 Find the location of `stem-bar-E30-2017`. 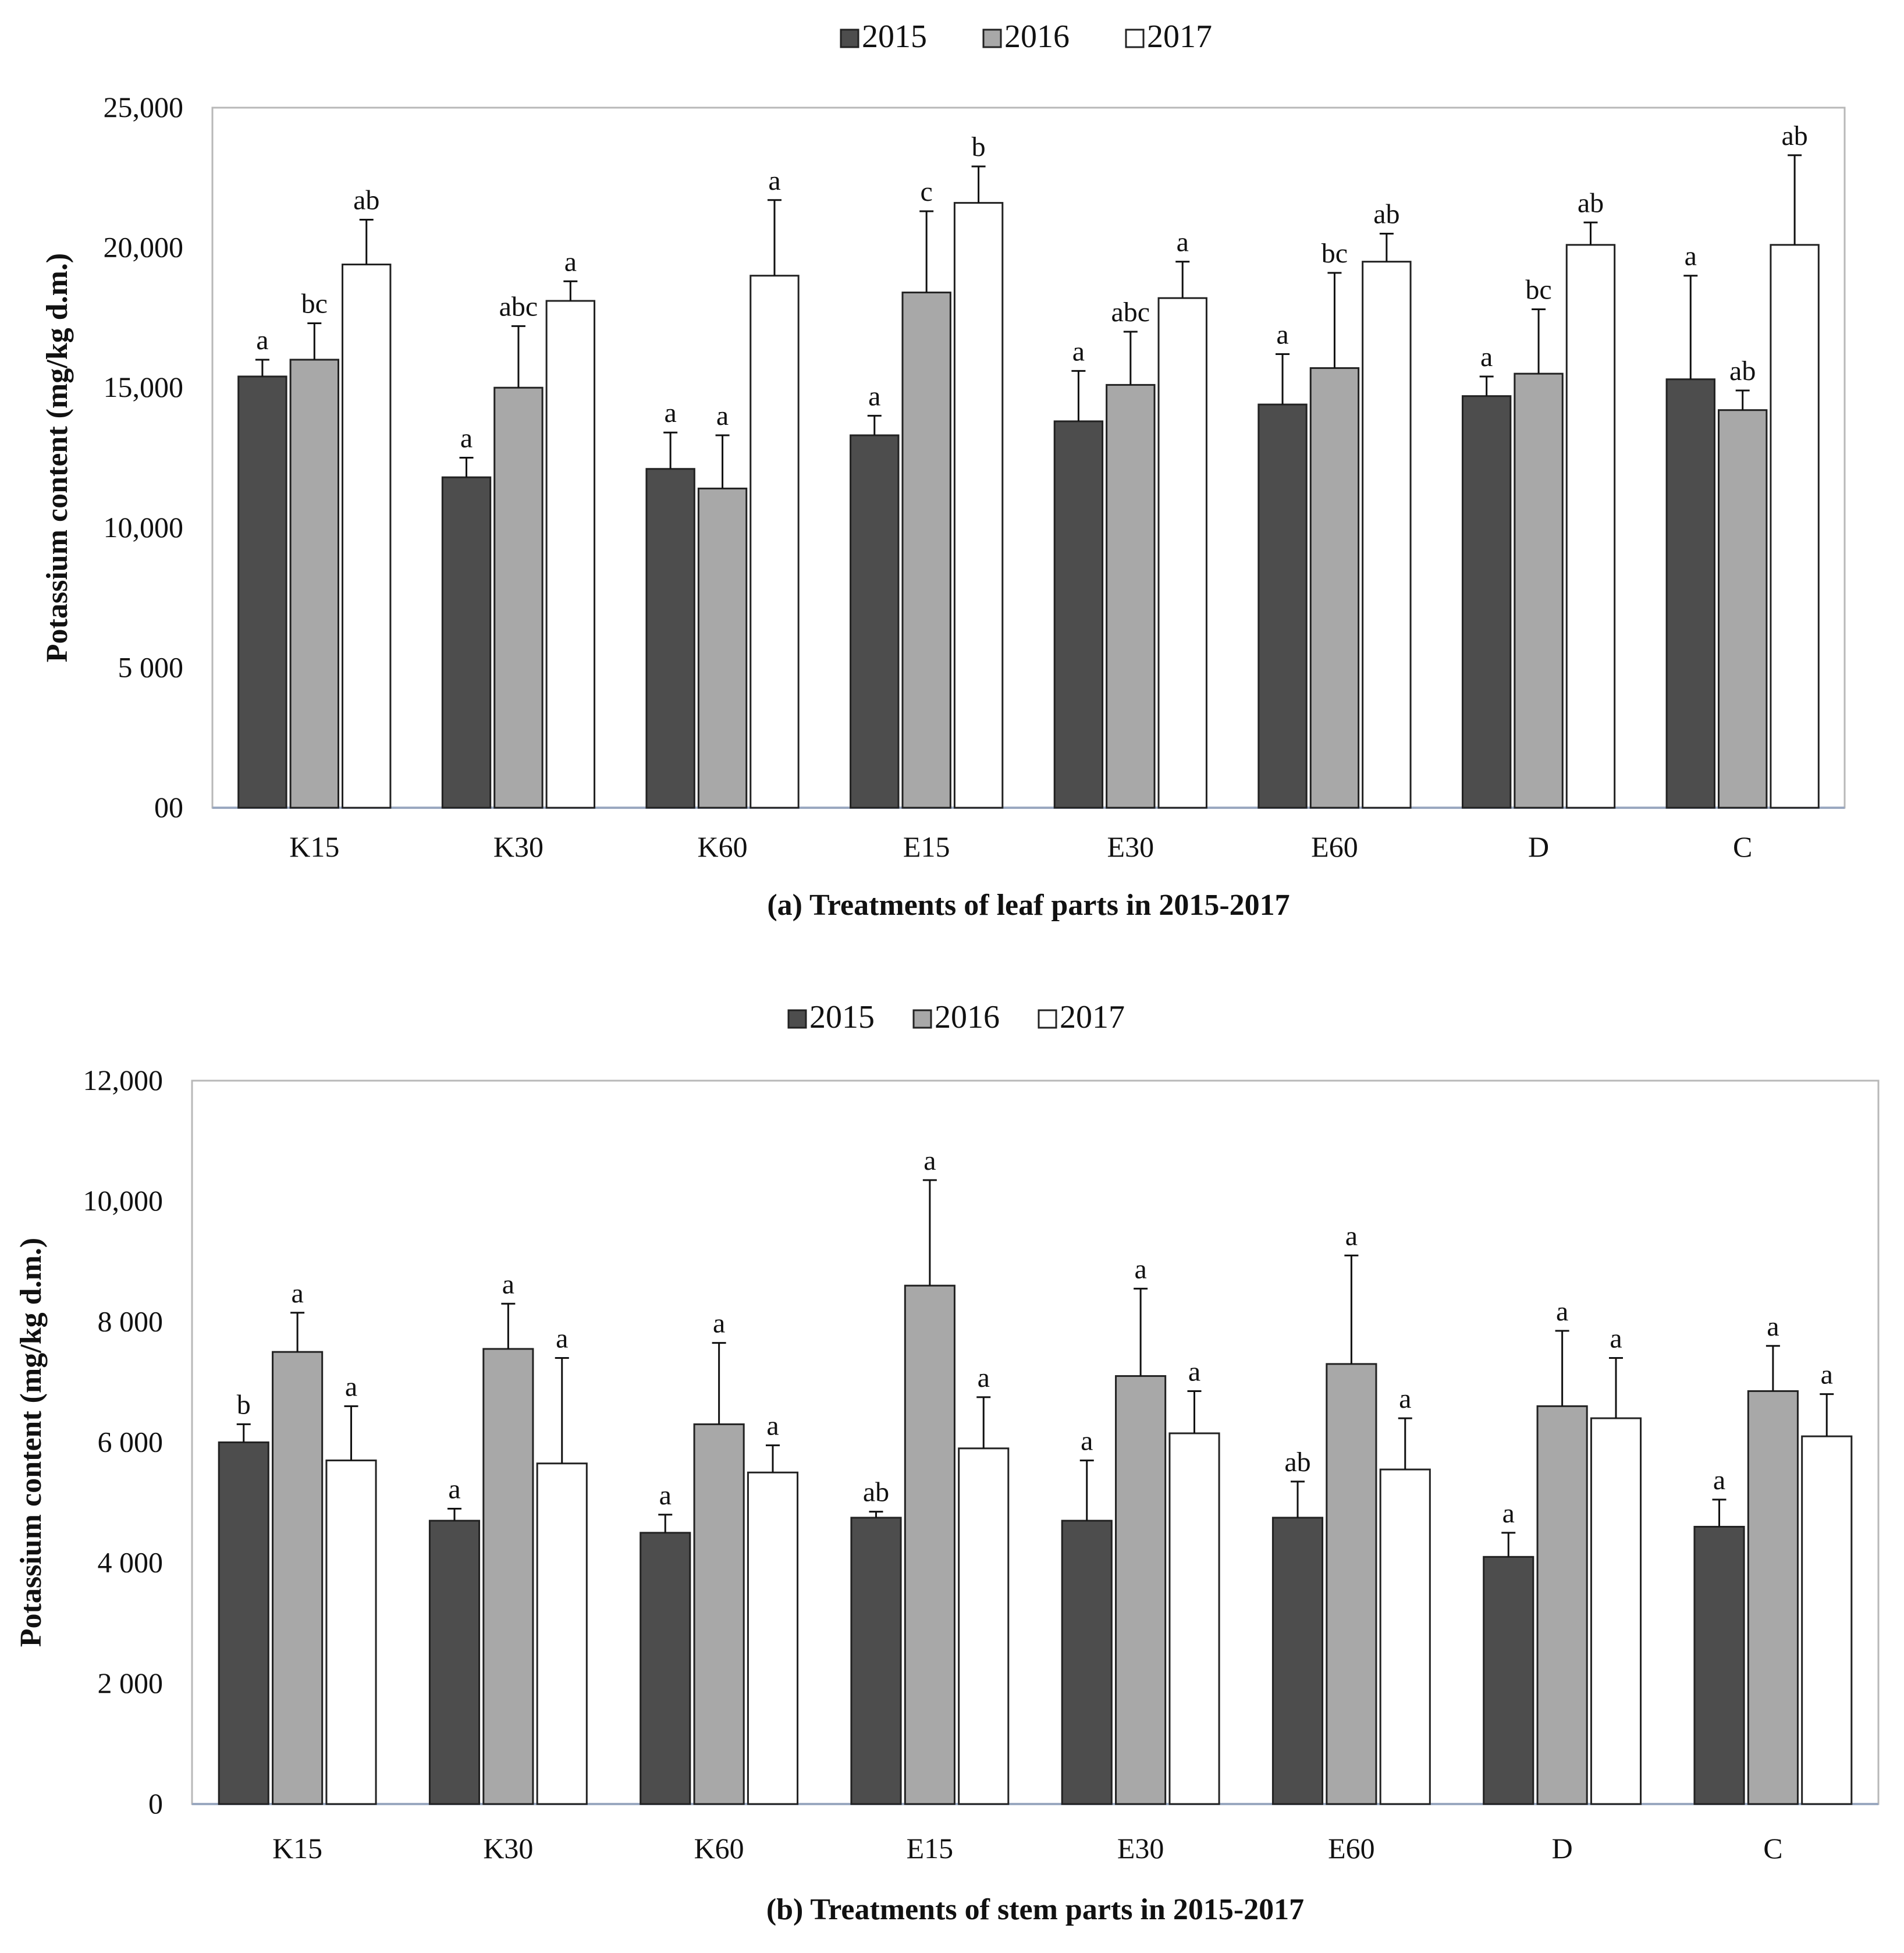

stem-bar-E30-2017 is located at coordinates (1194, 1618).